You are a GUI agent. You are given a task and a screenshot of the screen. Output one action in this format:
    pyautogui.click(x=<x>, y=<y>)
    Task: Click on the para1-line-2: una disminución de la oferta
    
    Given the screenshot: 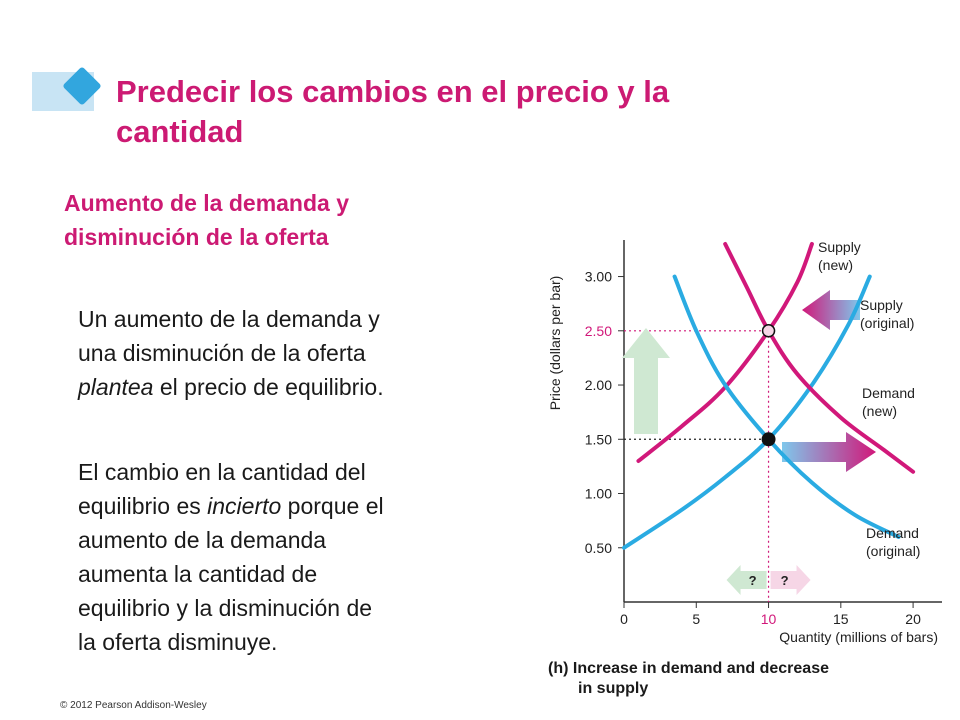 What is the action you would take?
    pyautogui.click(x=222, y=353)
    